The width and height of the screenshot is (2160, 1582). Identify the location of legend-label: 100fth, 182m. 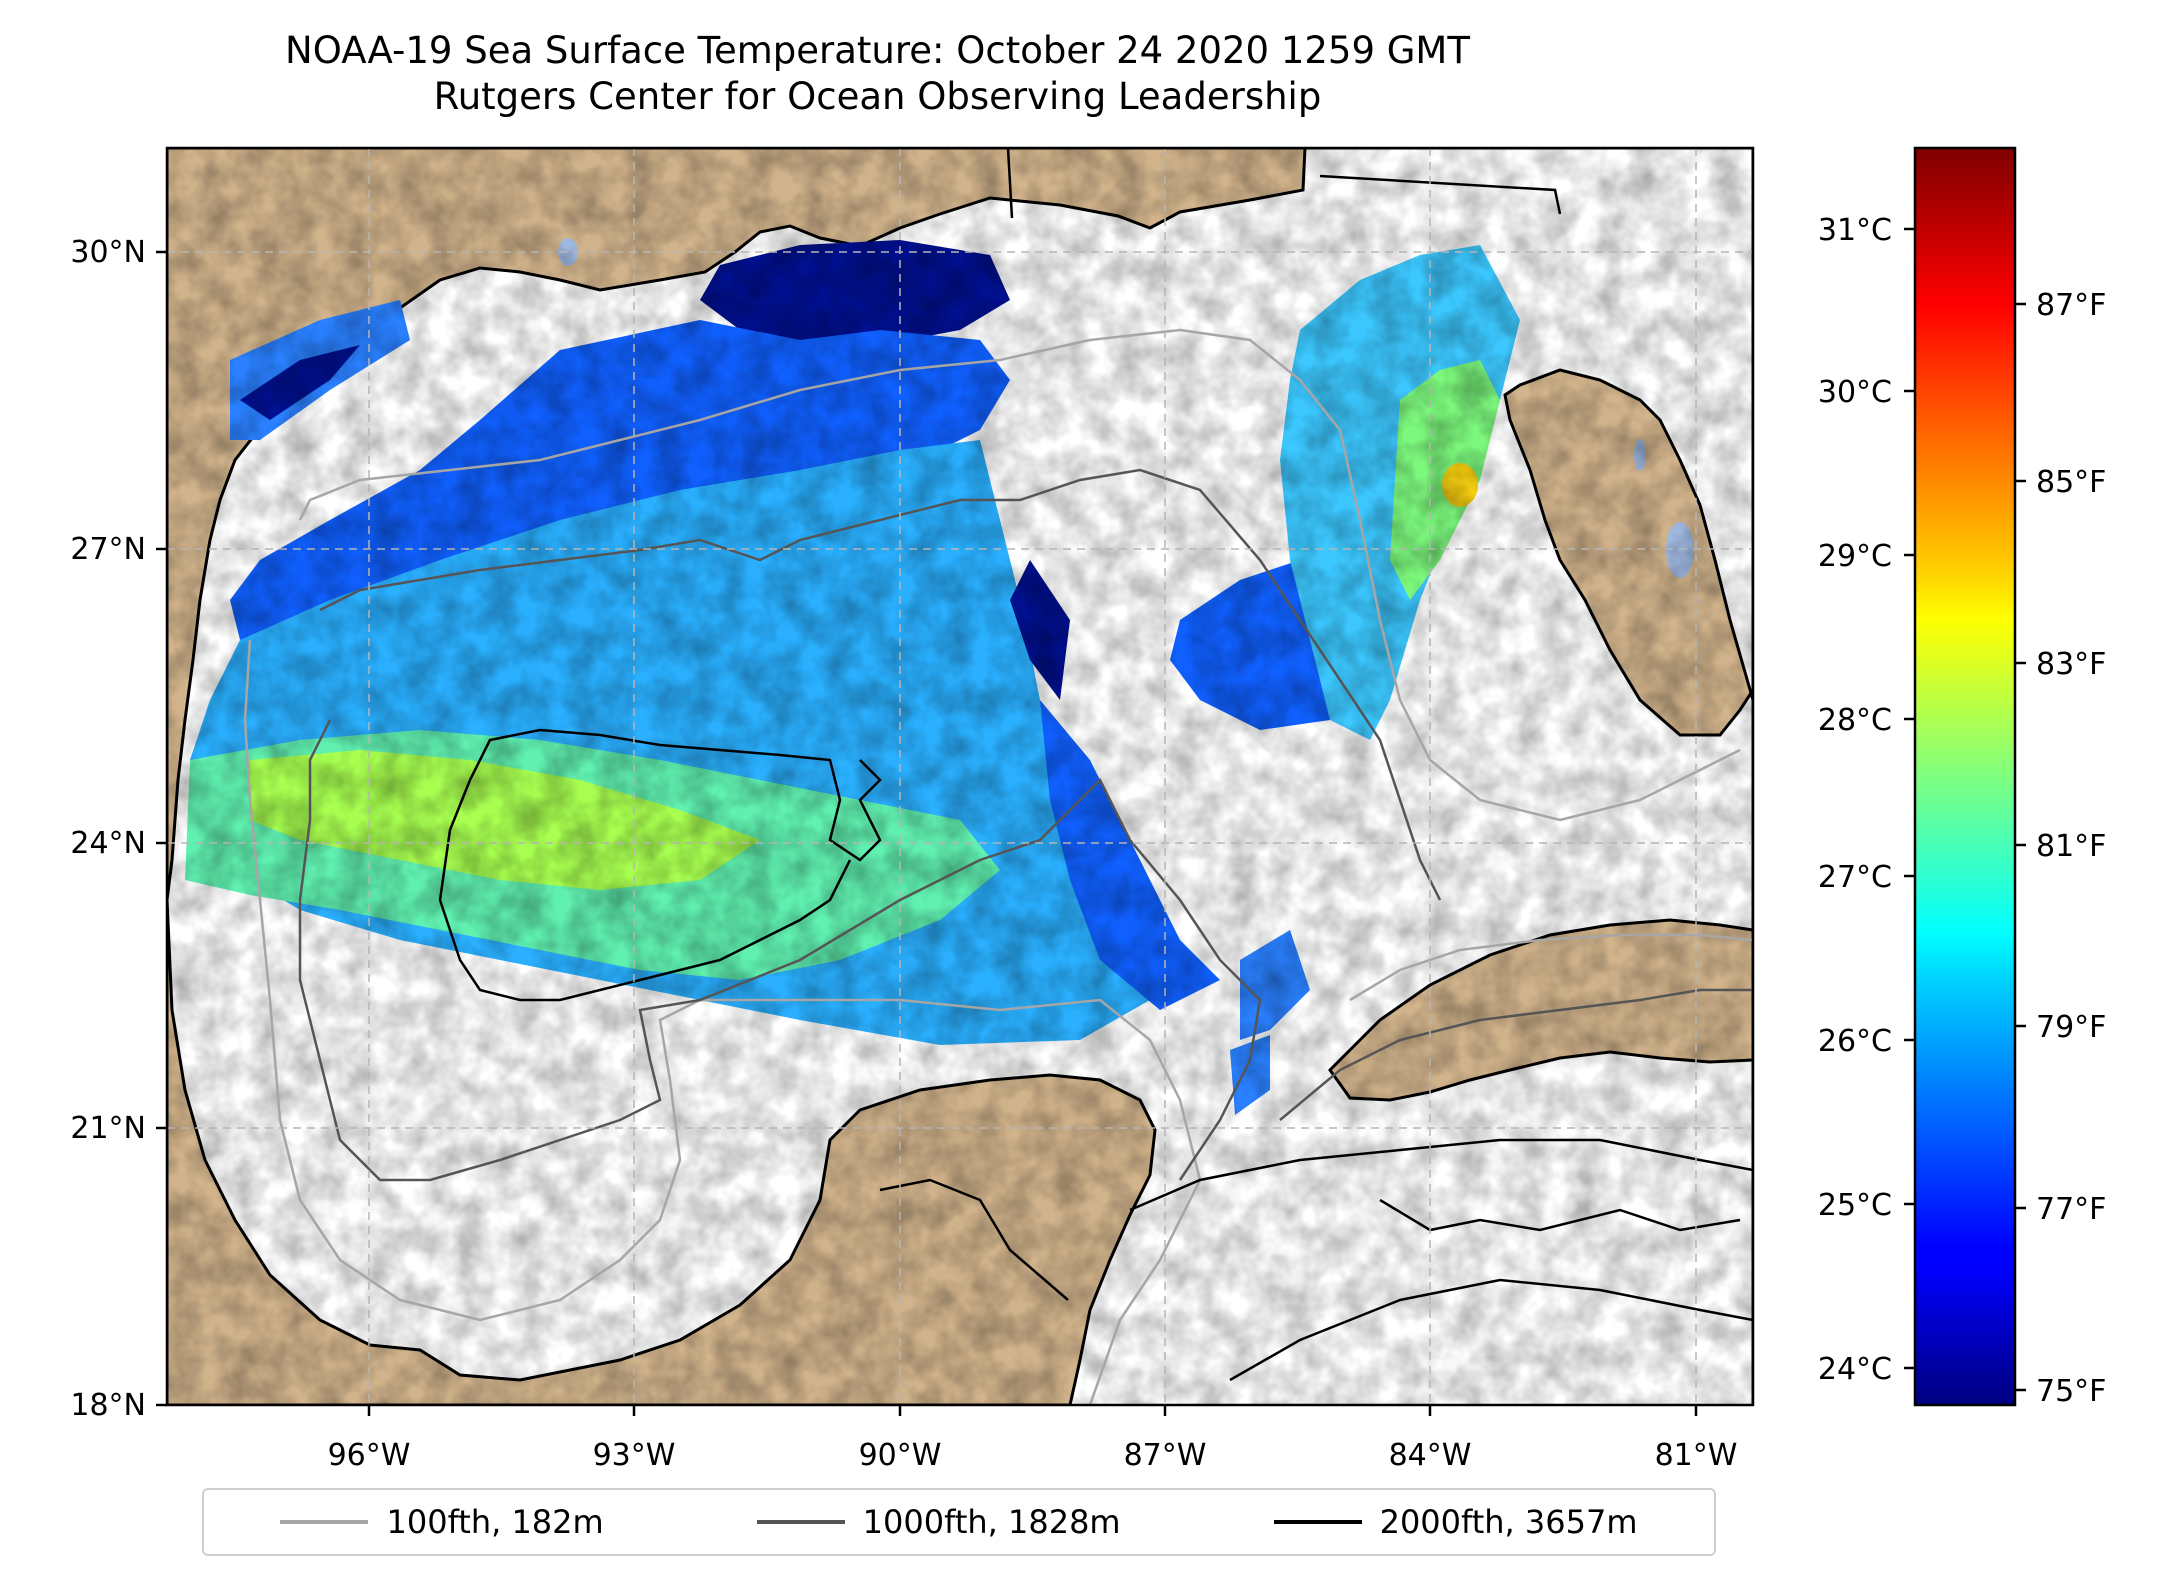
(495, 1522).